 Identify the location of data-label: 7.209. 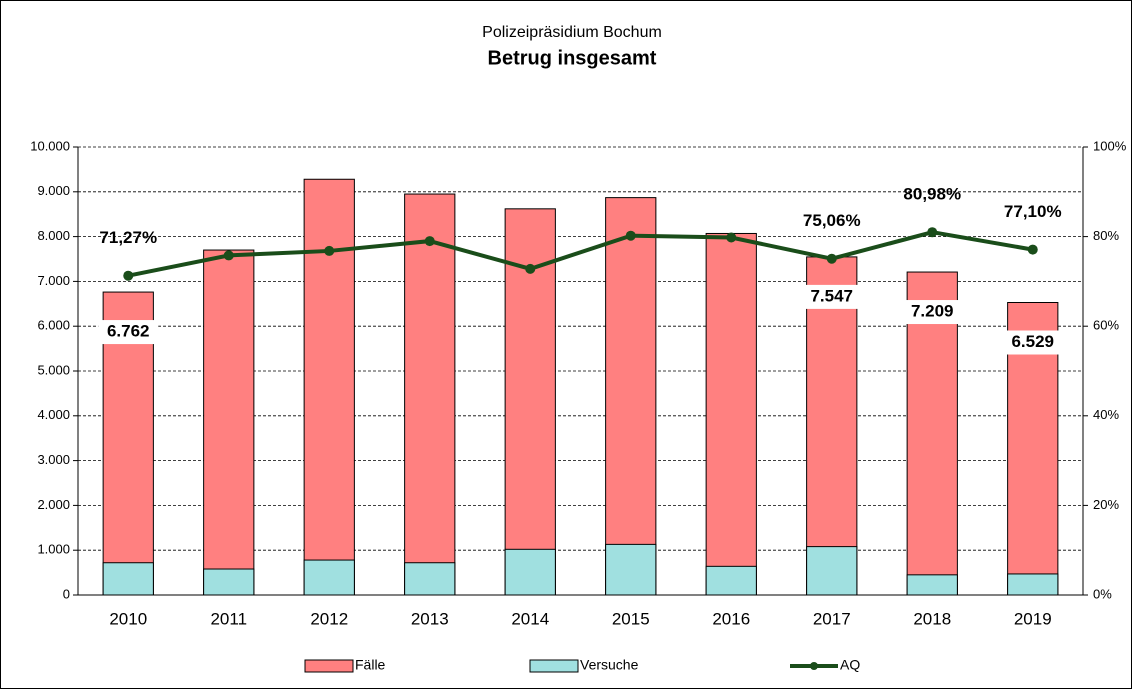
(932, 311).